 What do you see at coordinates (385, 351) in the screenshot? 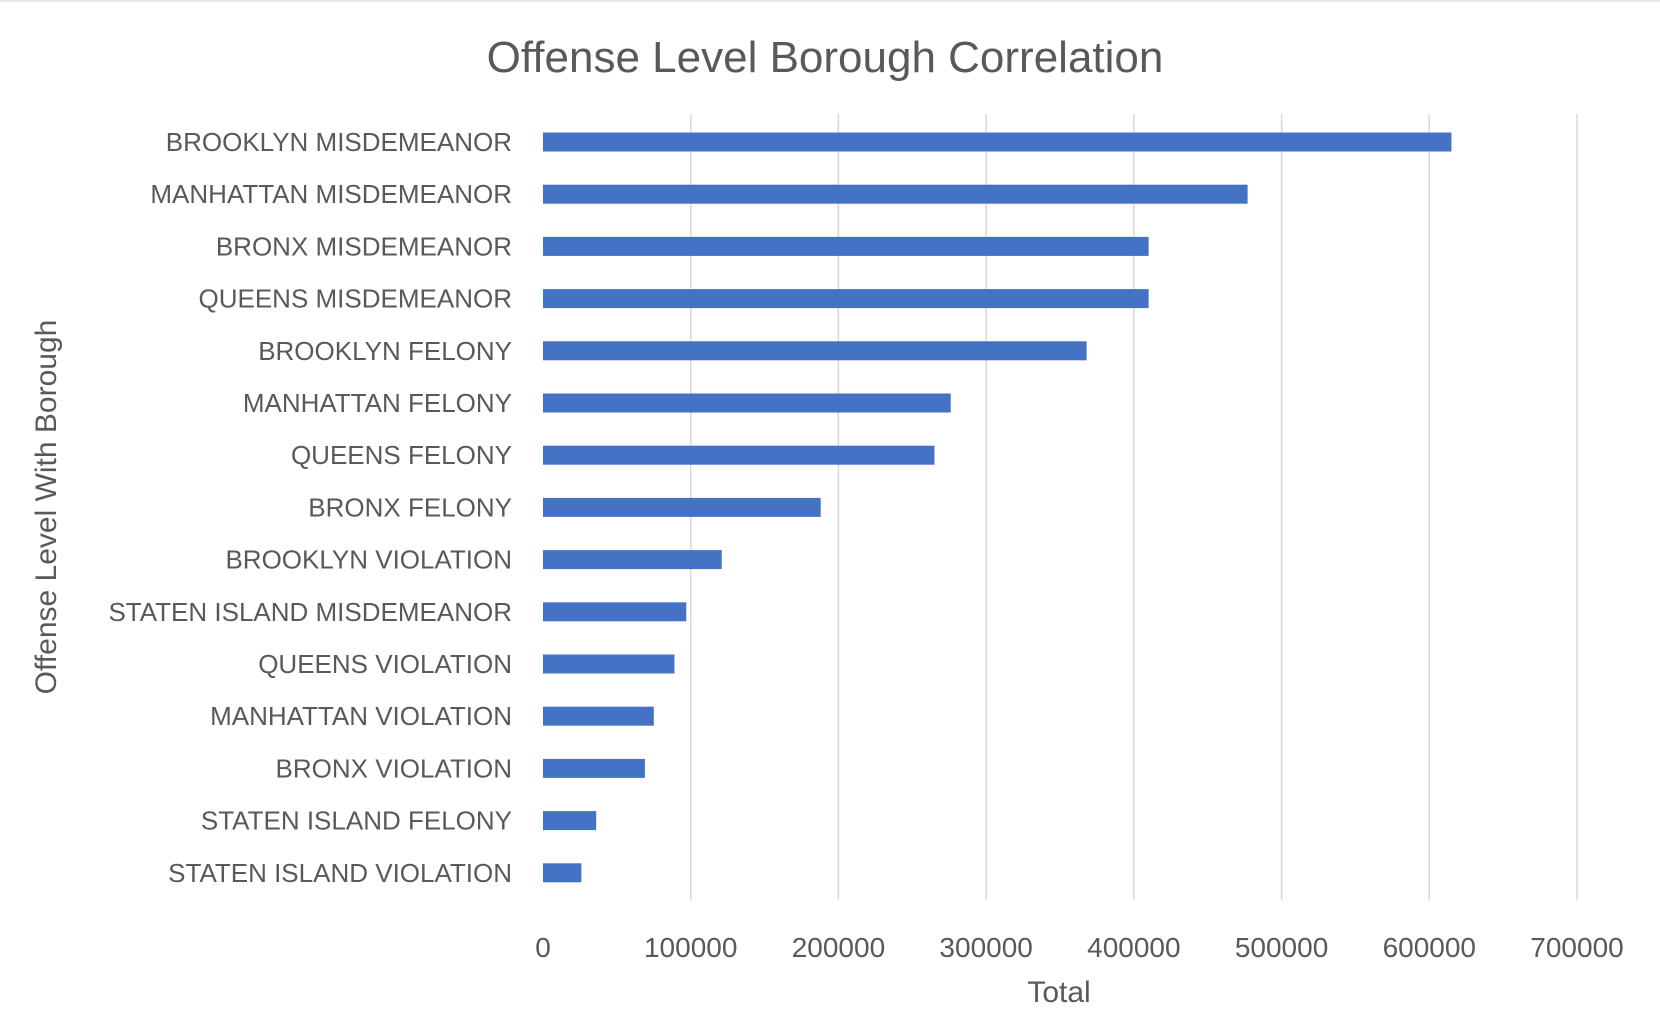
I see `category-label: BROOKLYN FELONY` at bounding box center [385, 351].